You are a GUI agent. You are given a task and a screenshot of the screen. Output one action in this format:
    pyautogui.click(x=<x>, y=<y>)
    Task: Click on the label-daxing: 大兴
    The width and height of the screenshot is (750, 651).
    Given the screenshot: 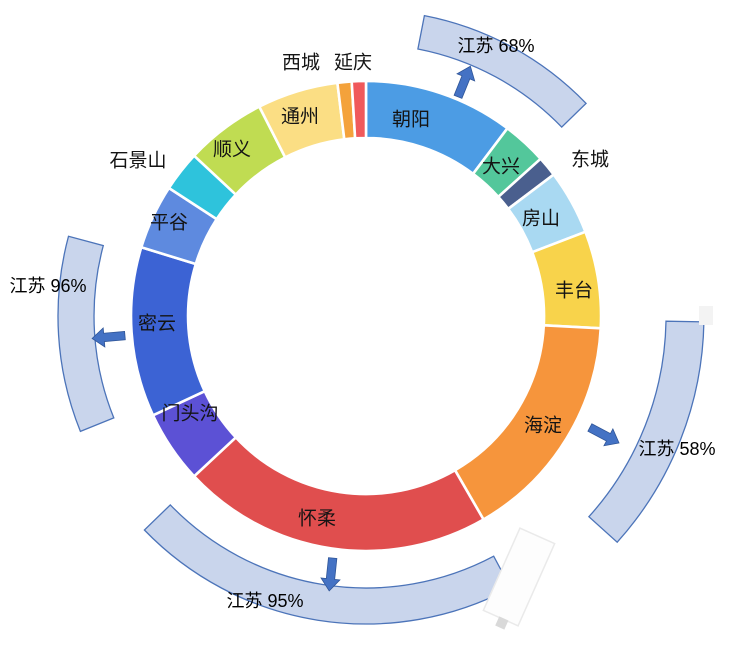 What is the action you would take?
    pyautogui.click(x=501, y=167)
    